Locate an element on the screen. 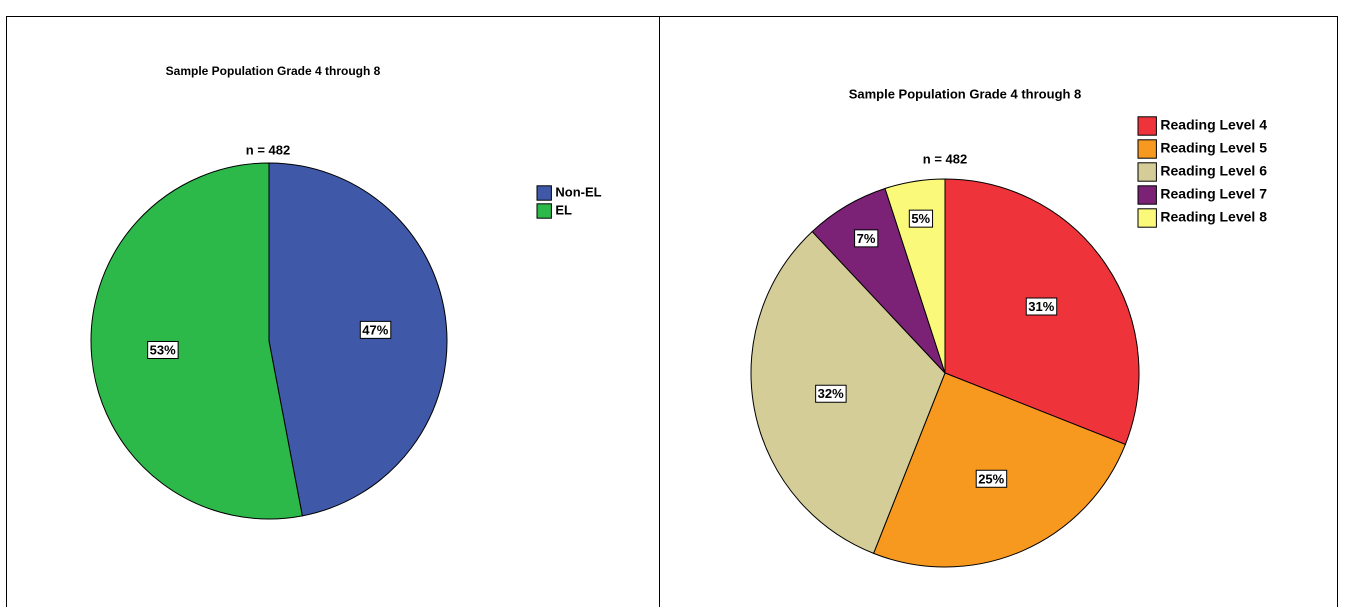 The height and width of the screenshot is (607, 1345). value-label: 25% is located at coordinates (991, 478).